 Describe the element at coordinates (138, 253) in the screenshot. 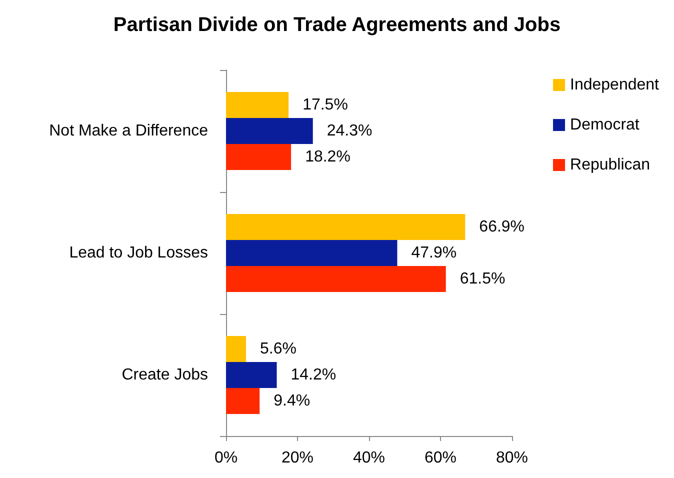

I see `y-tick-label: Lead to Job Losses` at that location.